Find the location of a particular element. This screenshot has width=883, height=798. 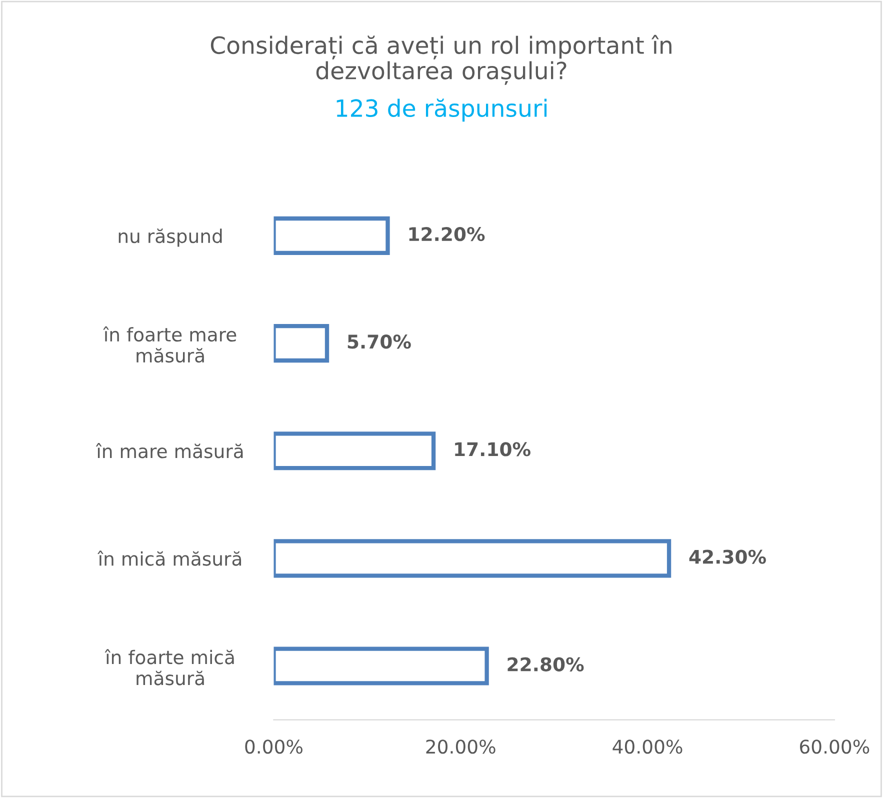

data-label: 22.80% is located at coordinates (546, 664).